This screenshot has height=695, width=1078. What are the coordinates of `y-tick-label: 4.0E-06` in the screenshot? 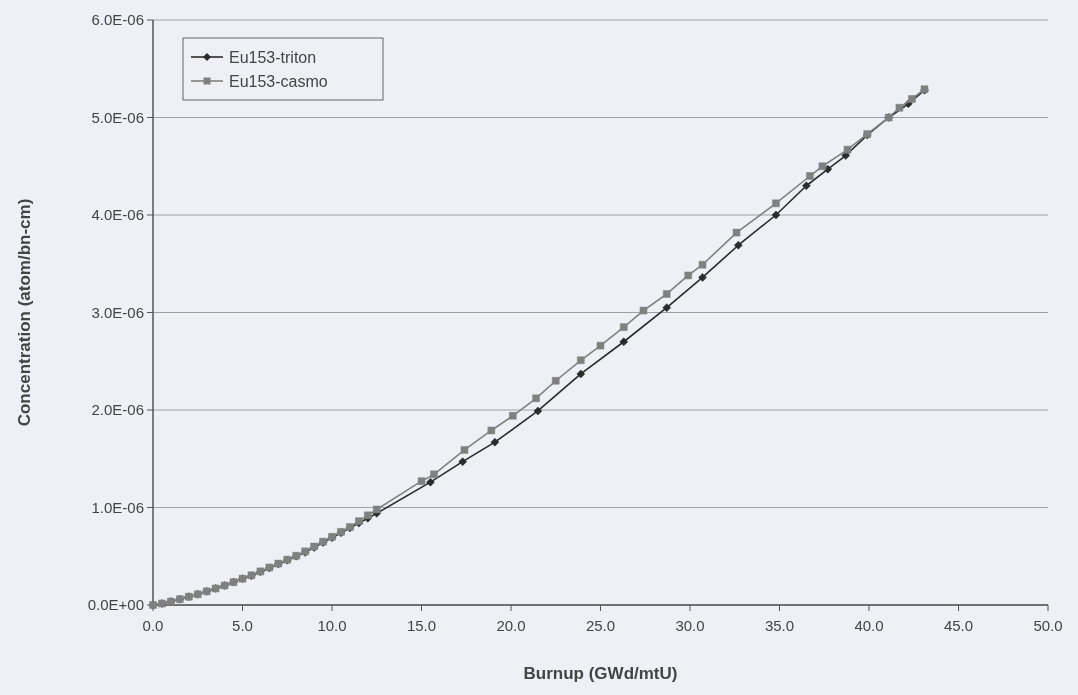 It's located at (117, 214).